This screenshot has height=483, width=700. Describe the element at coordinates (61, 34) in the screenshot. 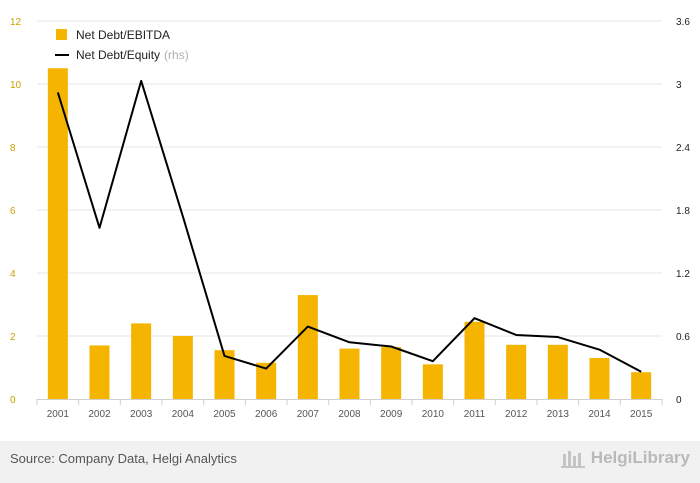

I see `legend-swatch-bar` at that location.